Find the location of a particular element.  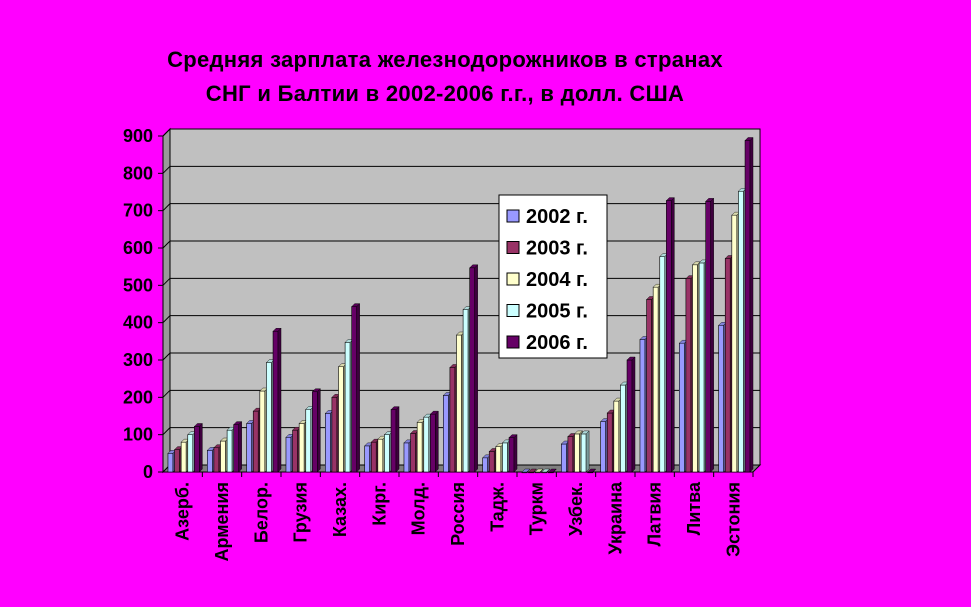

y-tick-label: 200 is located at coordinates (138, 397).